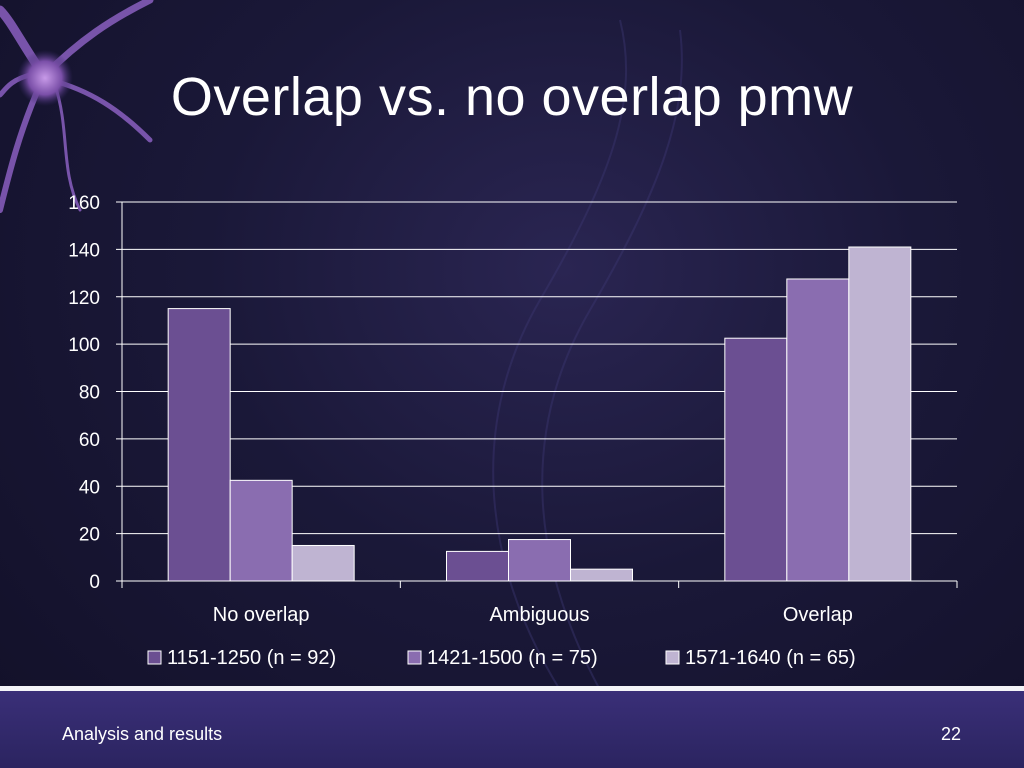 Image resolution: width=1024 pixels, height=768 pixels. Describe the element at coordinates (84, 298) in the screenshot. I see `y-tick-label: 120` at that location.